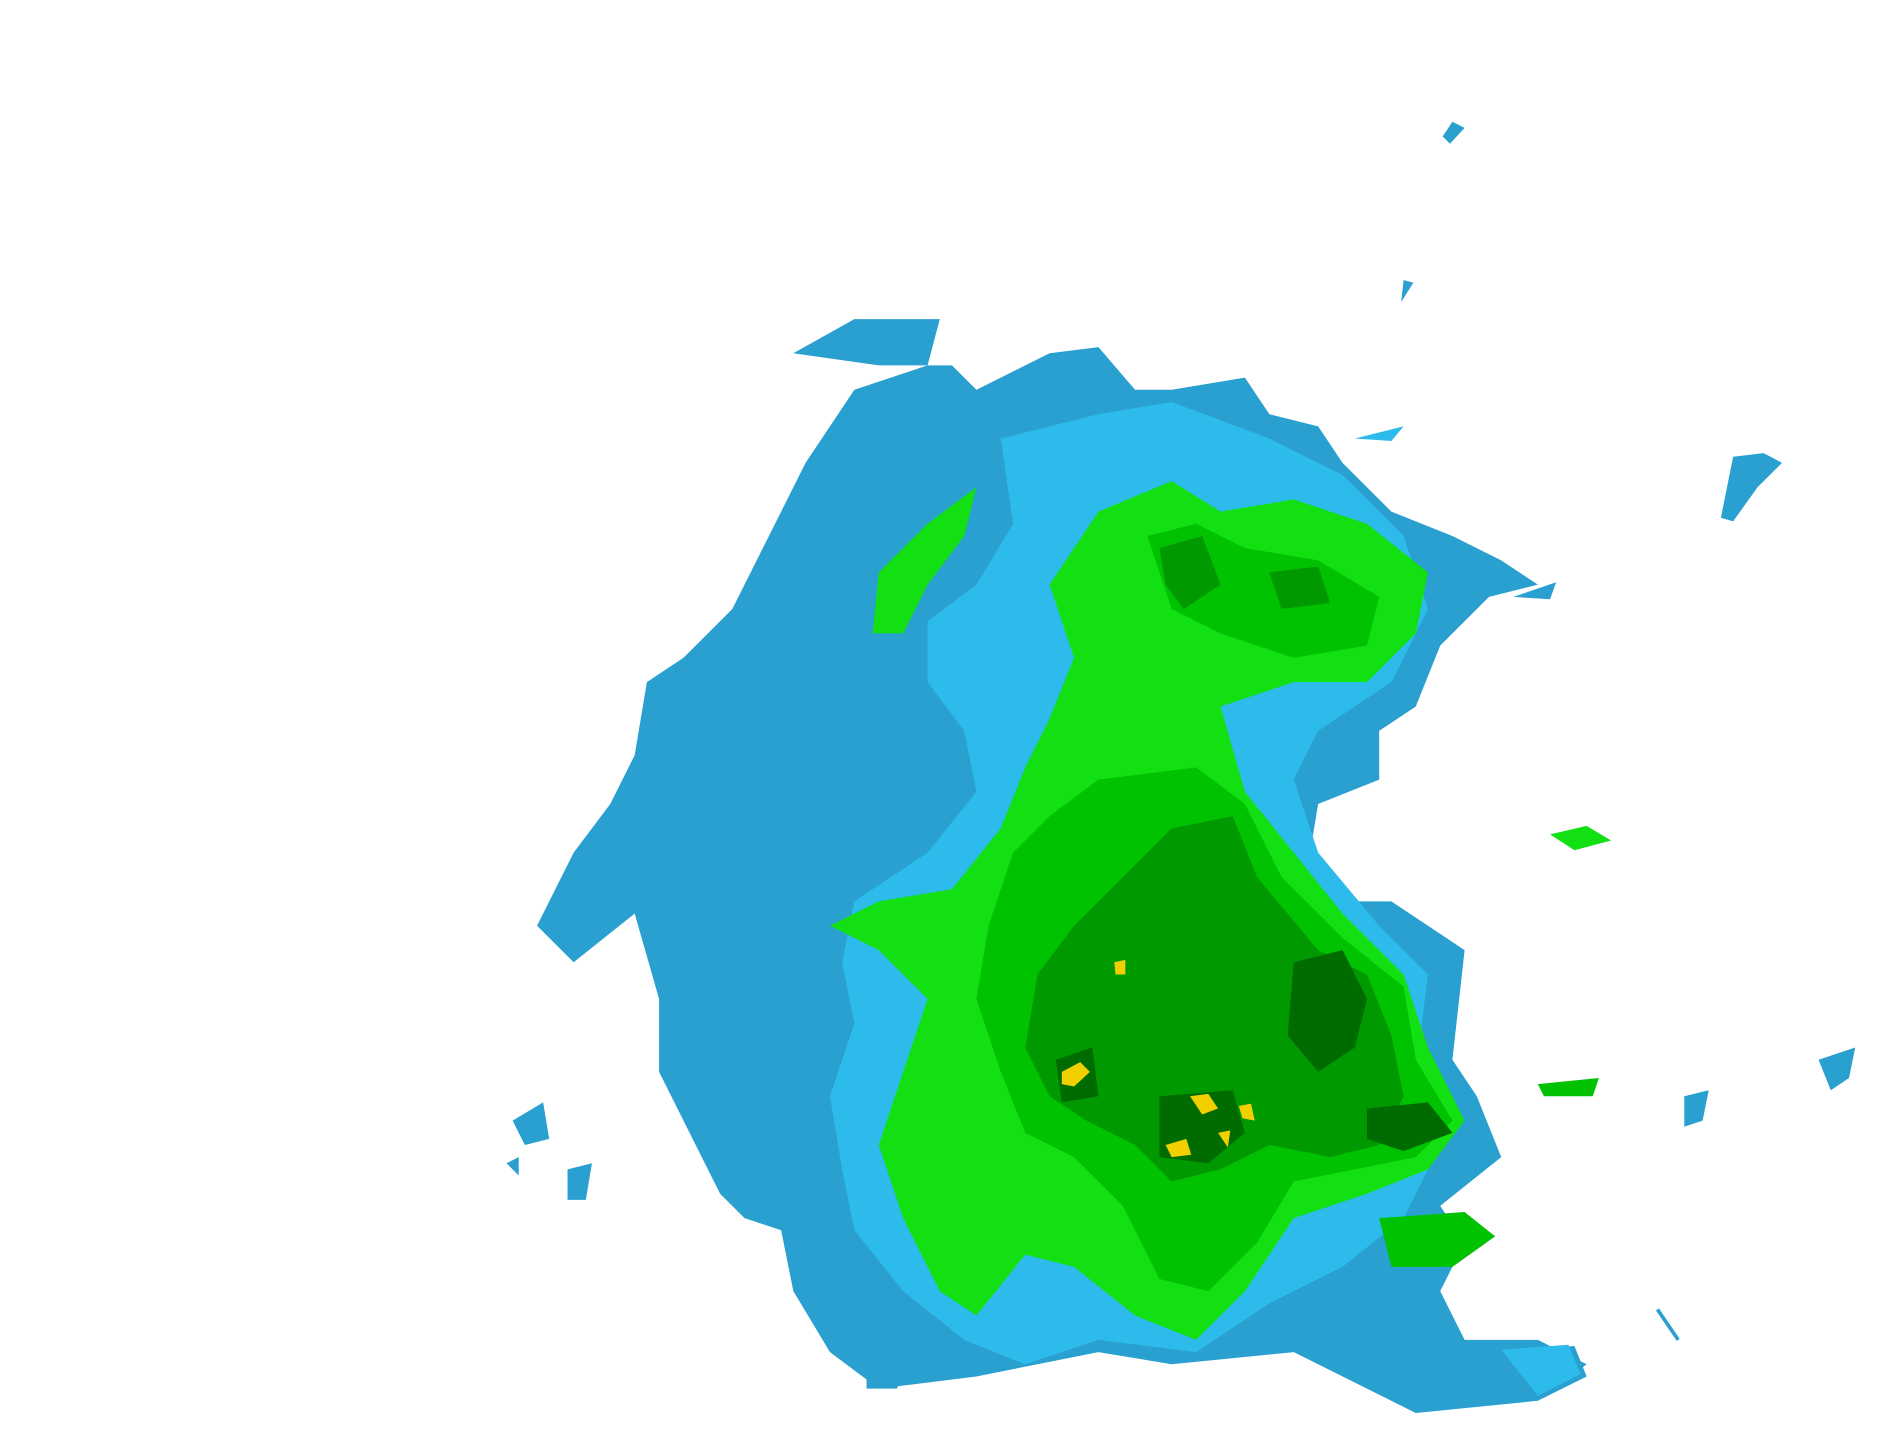  What do you see at coordinates (1158, 1058) in the screenshot?
I see `echo-yellow` at bounding box center [1158, 1058].